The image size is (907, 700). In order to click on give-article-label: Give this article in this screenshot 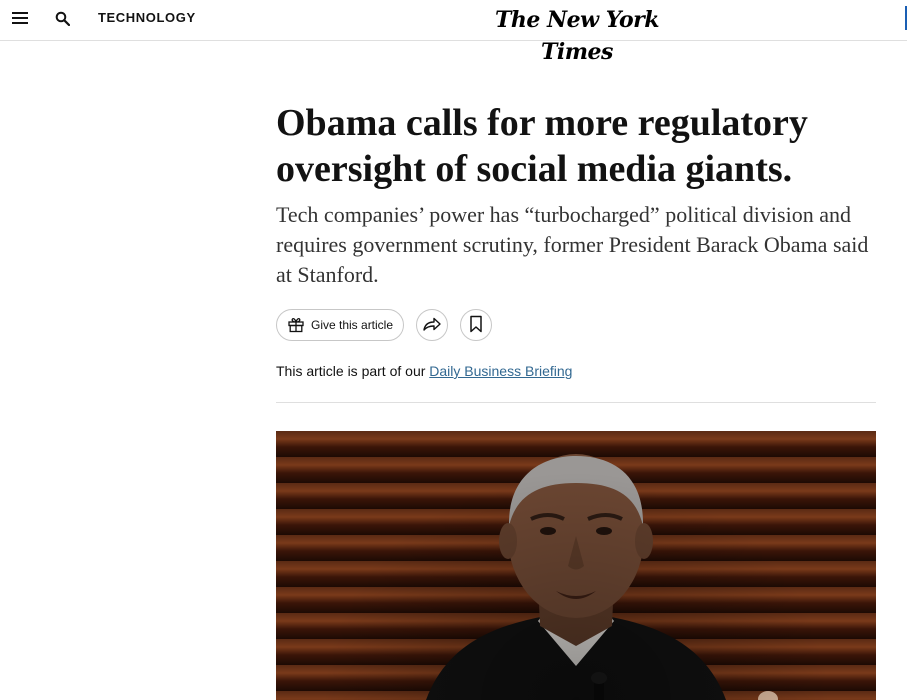, I will do `click(352, 325)`.